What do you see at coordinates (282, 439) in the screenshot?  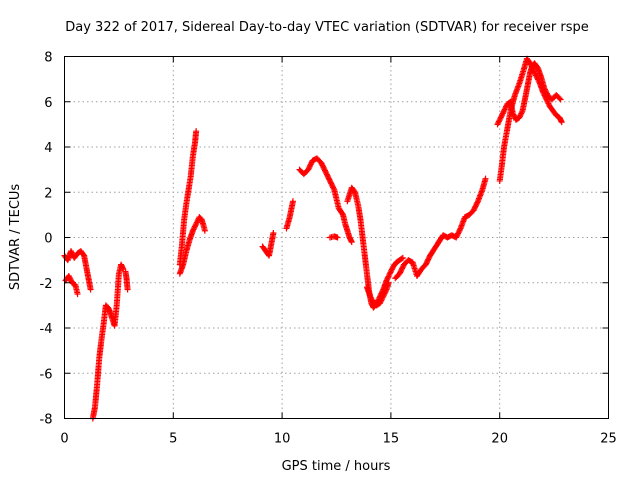 I see `x-tick-label: 10` at bounding box center [282, 439].